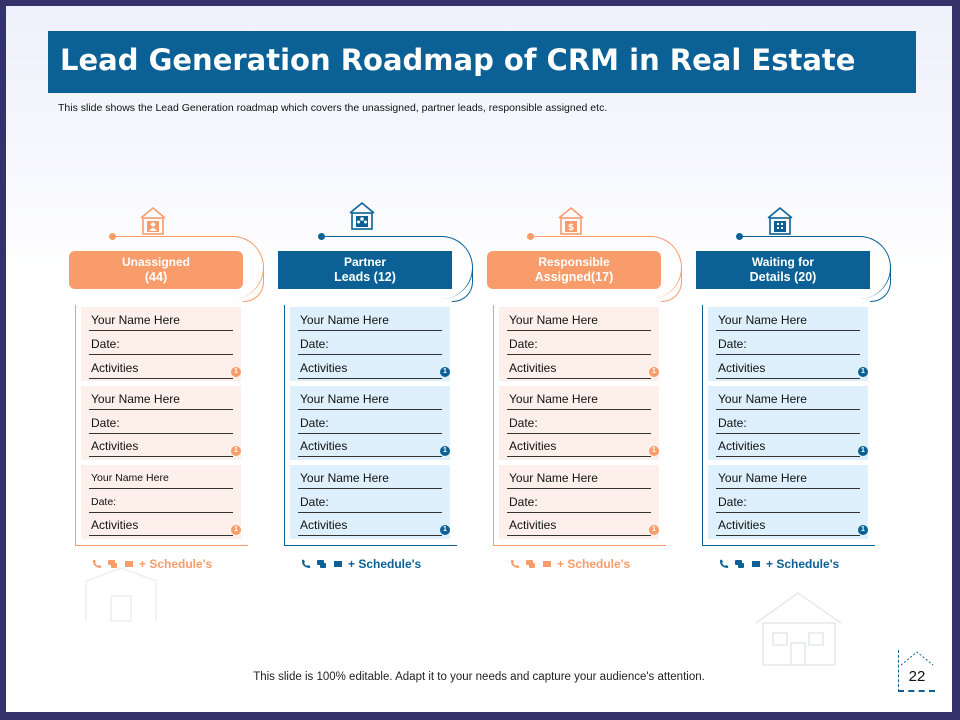 The height and width of the screenshot is (720, 960). What do you see at coordinates (365, 262) in the screenshot?
I see `header-line1: Partner` at bounding box center [365, 262].